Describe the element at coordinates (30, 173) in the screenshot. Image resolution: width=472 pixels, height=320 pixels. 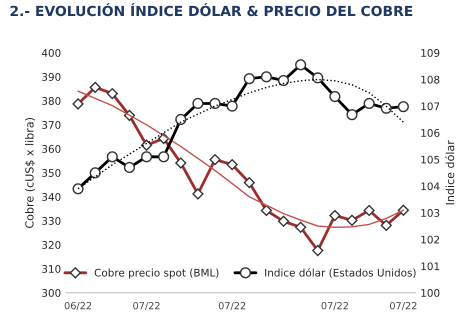
I see `y-axis-title: Cobre (cUS$ x libra)` at that location.